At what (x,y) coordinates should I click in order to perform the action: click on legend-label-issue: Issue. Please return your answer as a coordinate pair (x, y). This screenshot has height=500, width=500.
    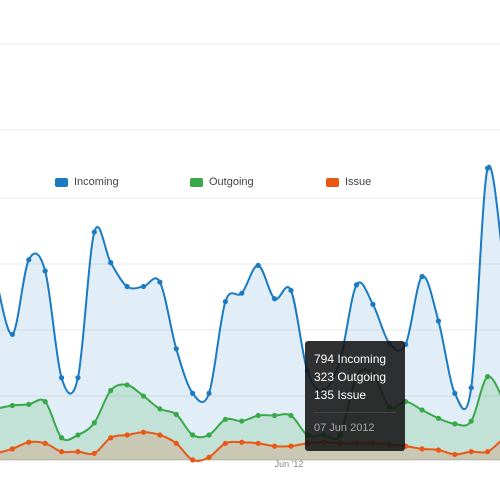
    Looking at the image, I should click on (358, 182).